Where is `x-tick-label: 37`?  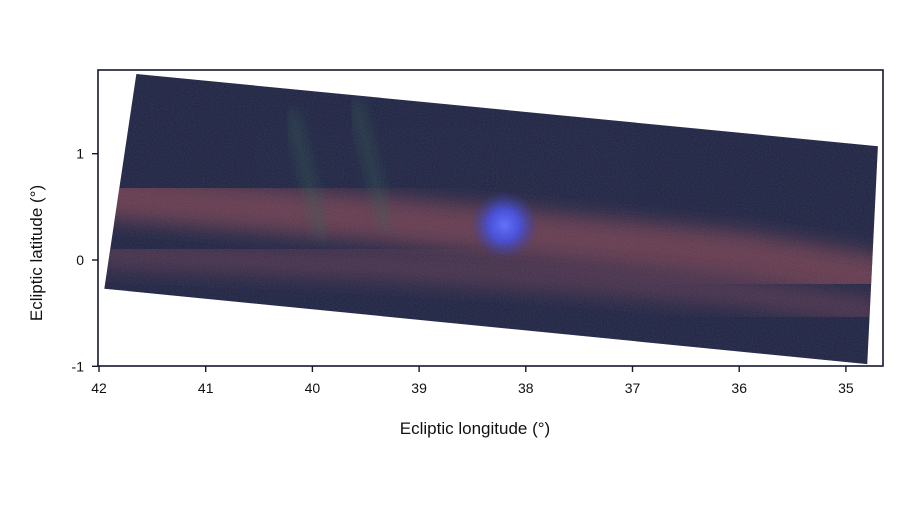 x-tick-label: 37 is located at coordinates (633, 388).